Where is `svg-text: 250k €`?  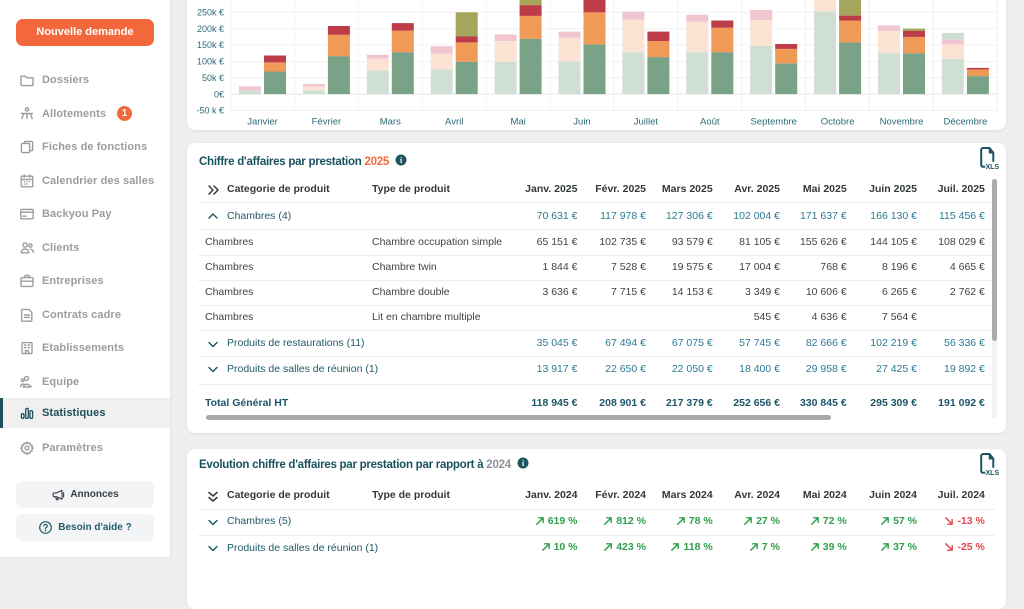 svg-text: 250k € is located at coordinates (210, 13).